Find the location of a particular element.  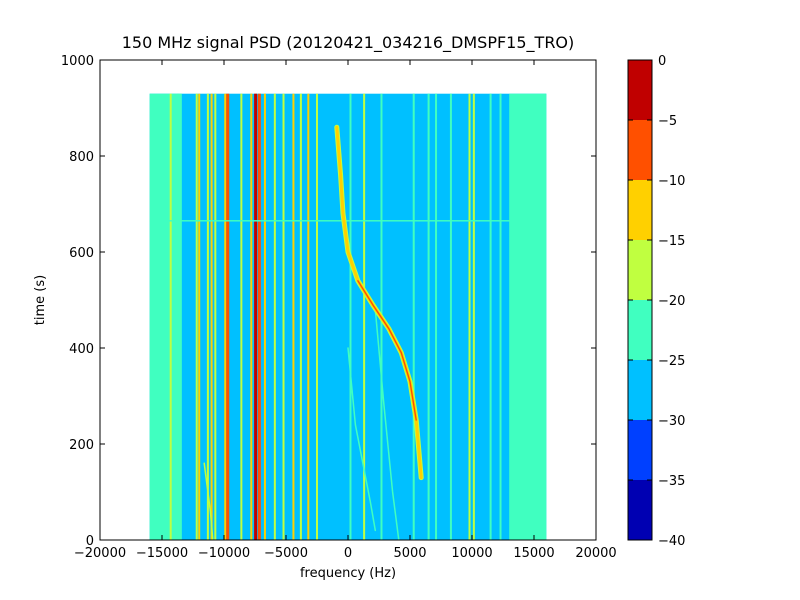

y-tick-label: 200 is located at coordinates (81, 445).